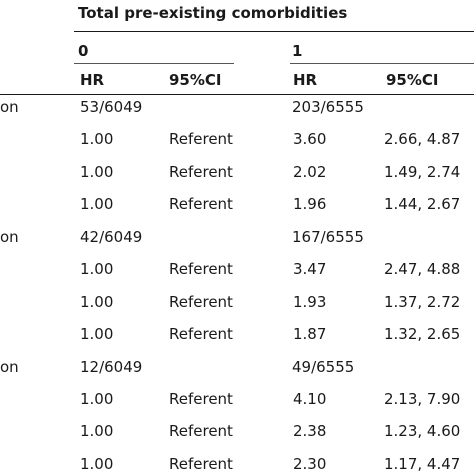 The width and height of the screenshot is (474, 474). What do you see at coordinates (213, 13) in the screenshot?
I see `group-title: Total pre-existing comorbidities` at bounding box center [213, 13].